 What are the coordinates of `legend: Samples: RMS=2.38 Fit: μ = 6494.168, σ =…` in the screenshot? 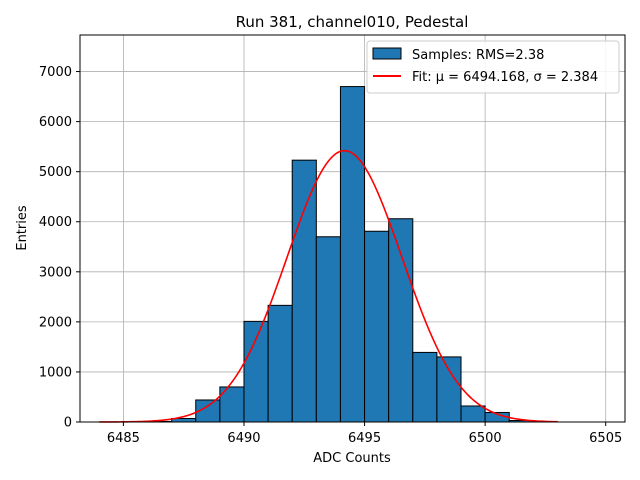 It's located at (493, 67).